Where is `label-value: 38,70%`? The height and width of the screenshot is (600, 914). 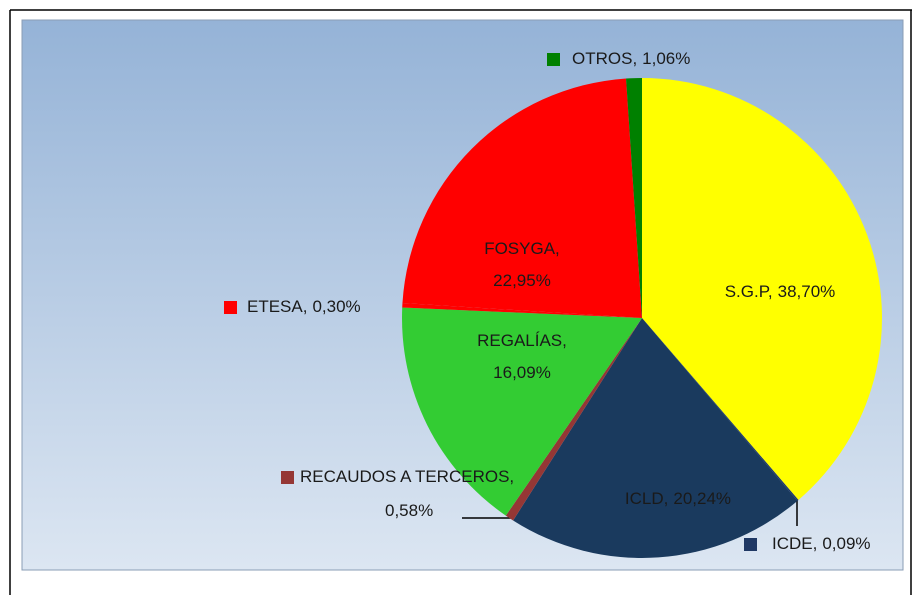
label-value: 38,70% is located at coordinates (807, 291).